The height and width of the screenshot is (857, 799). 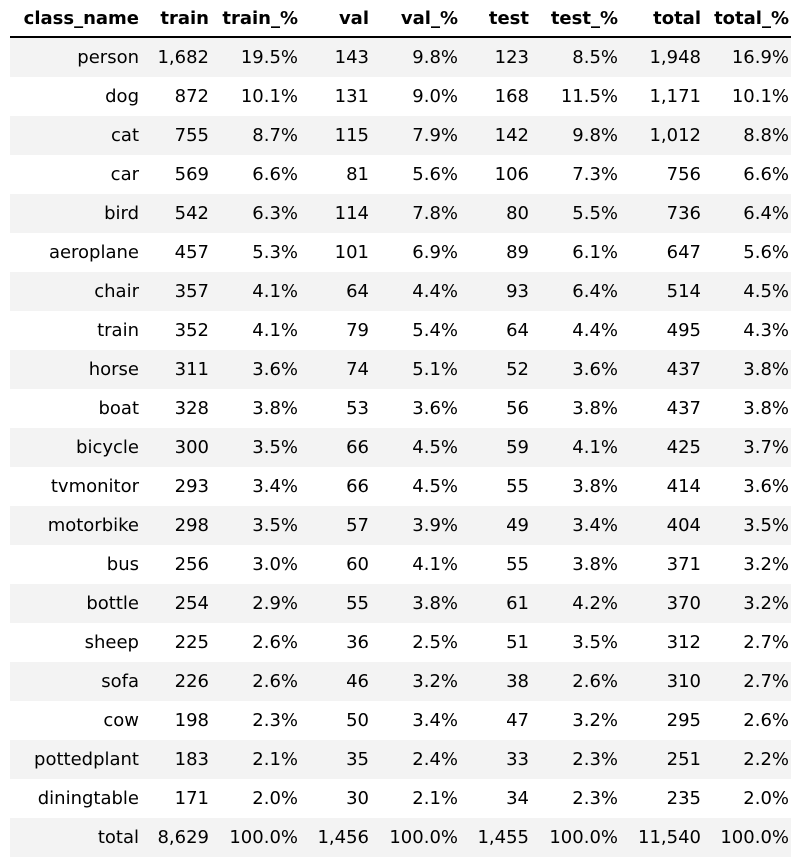 What do you see at coordinates (400, 642) in the screenshot?
I see `table-row: sheep 225 2.6% 36 2.5% 51 3.5% 312 2.7%` at bounding box center [400, 642].